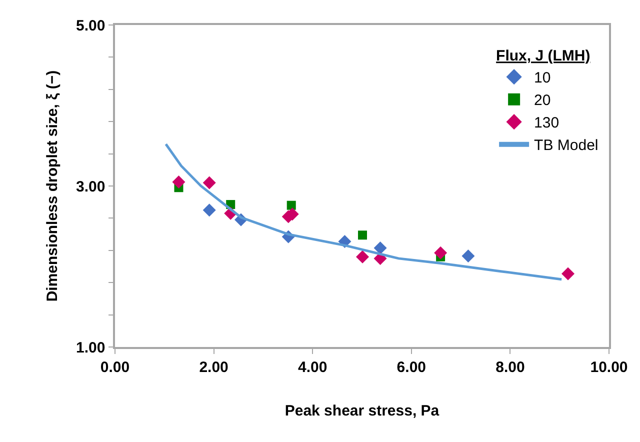  I want to click on y-axis-title: Dimensionless droplet size, ξ (−), so click(52, 186).